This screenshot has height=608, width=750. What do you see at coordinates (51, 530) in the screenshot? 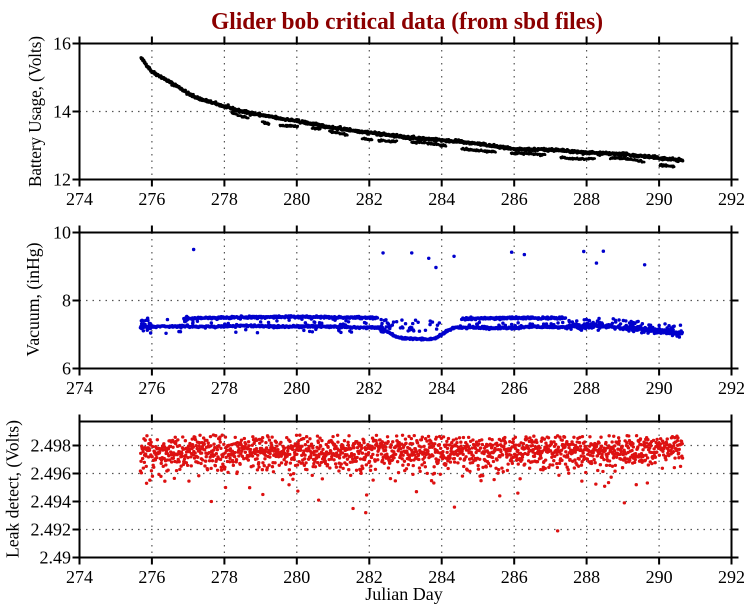
I see `svg-text: 2.492` at bounding box center [51, 530].